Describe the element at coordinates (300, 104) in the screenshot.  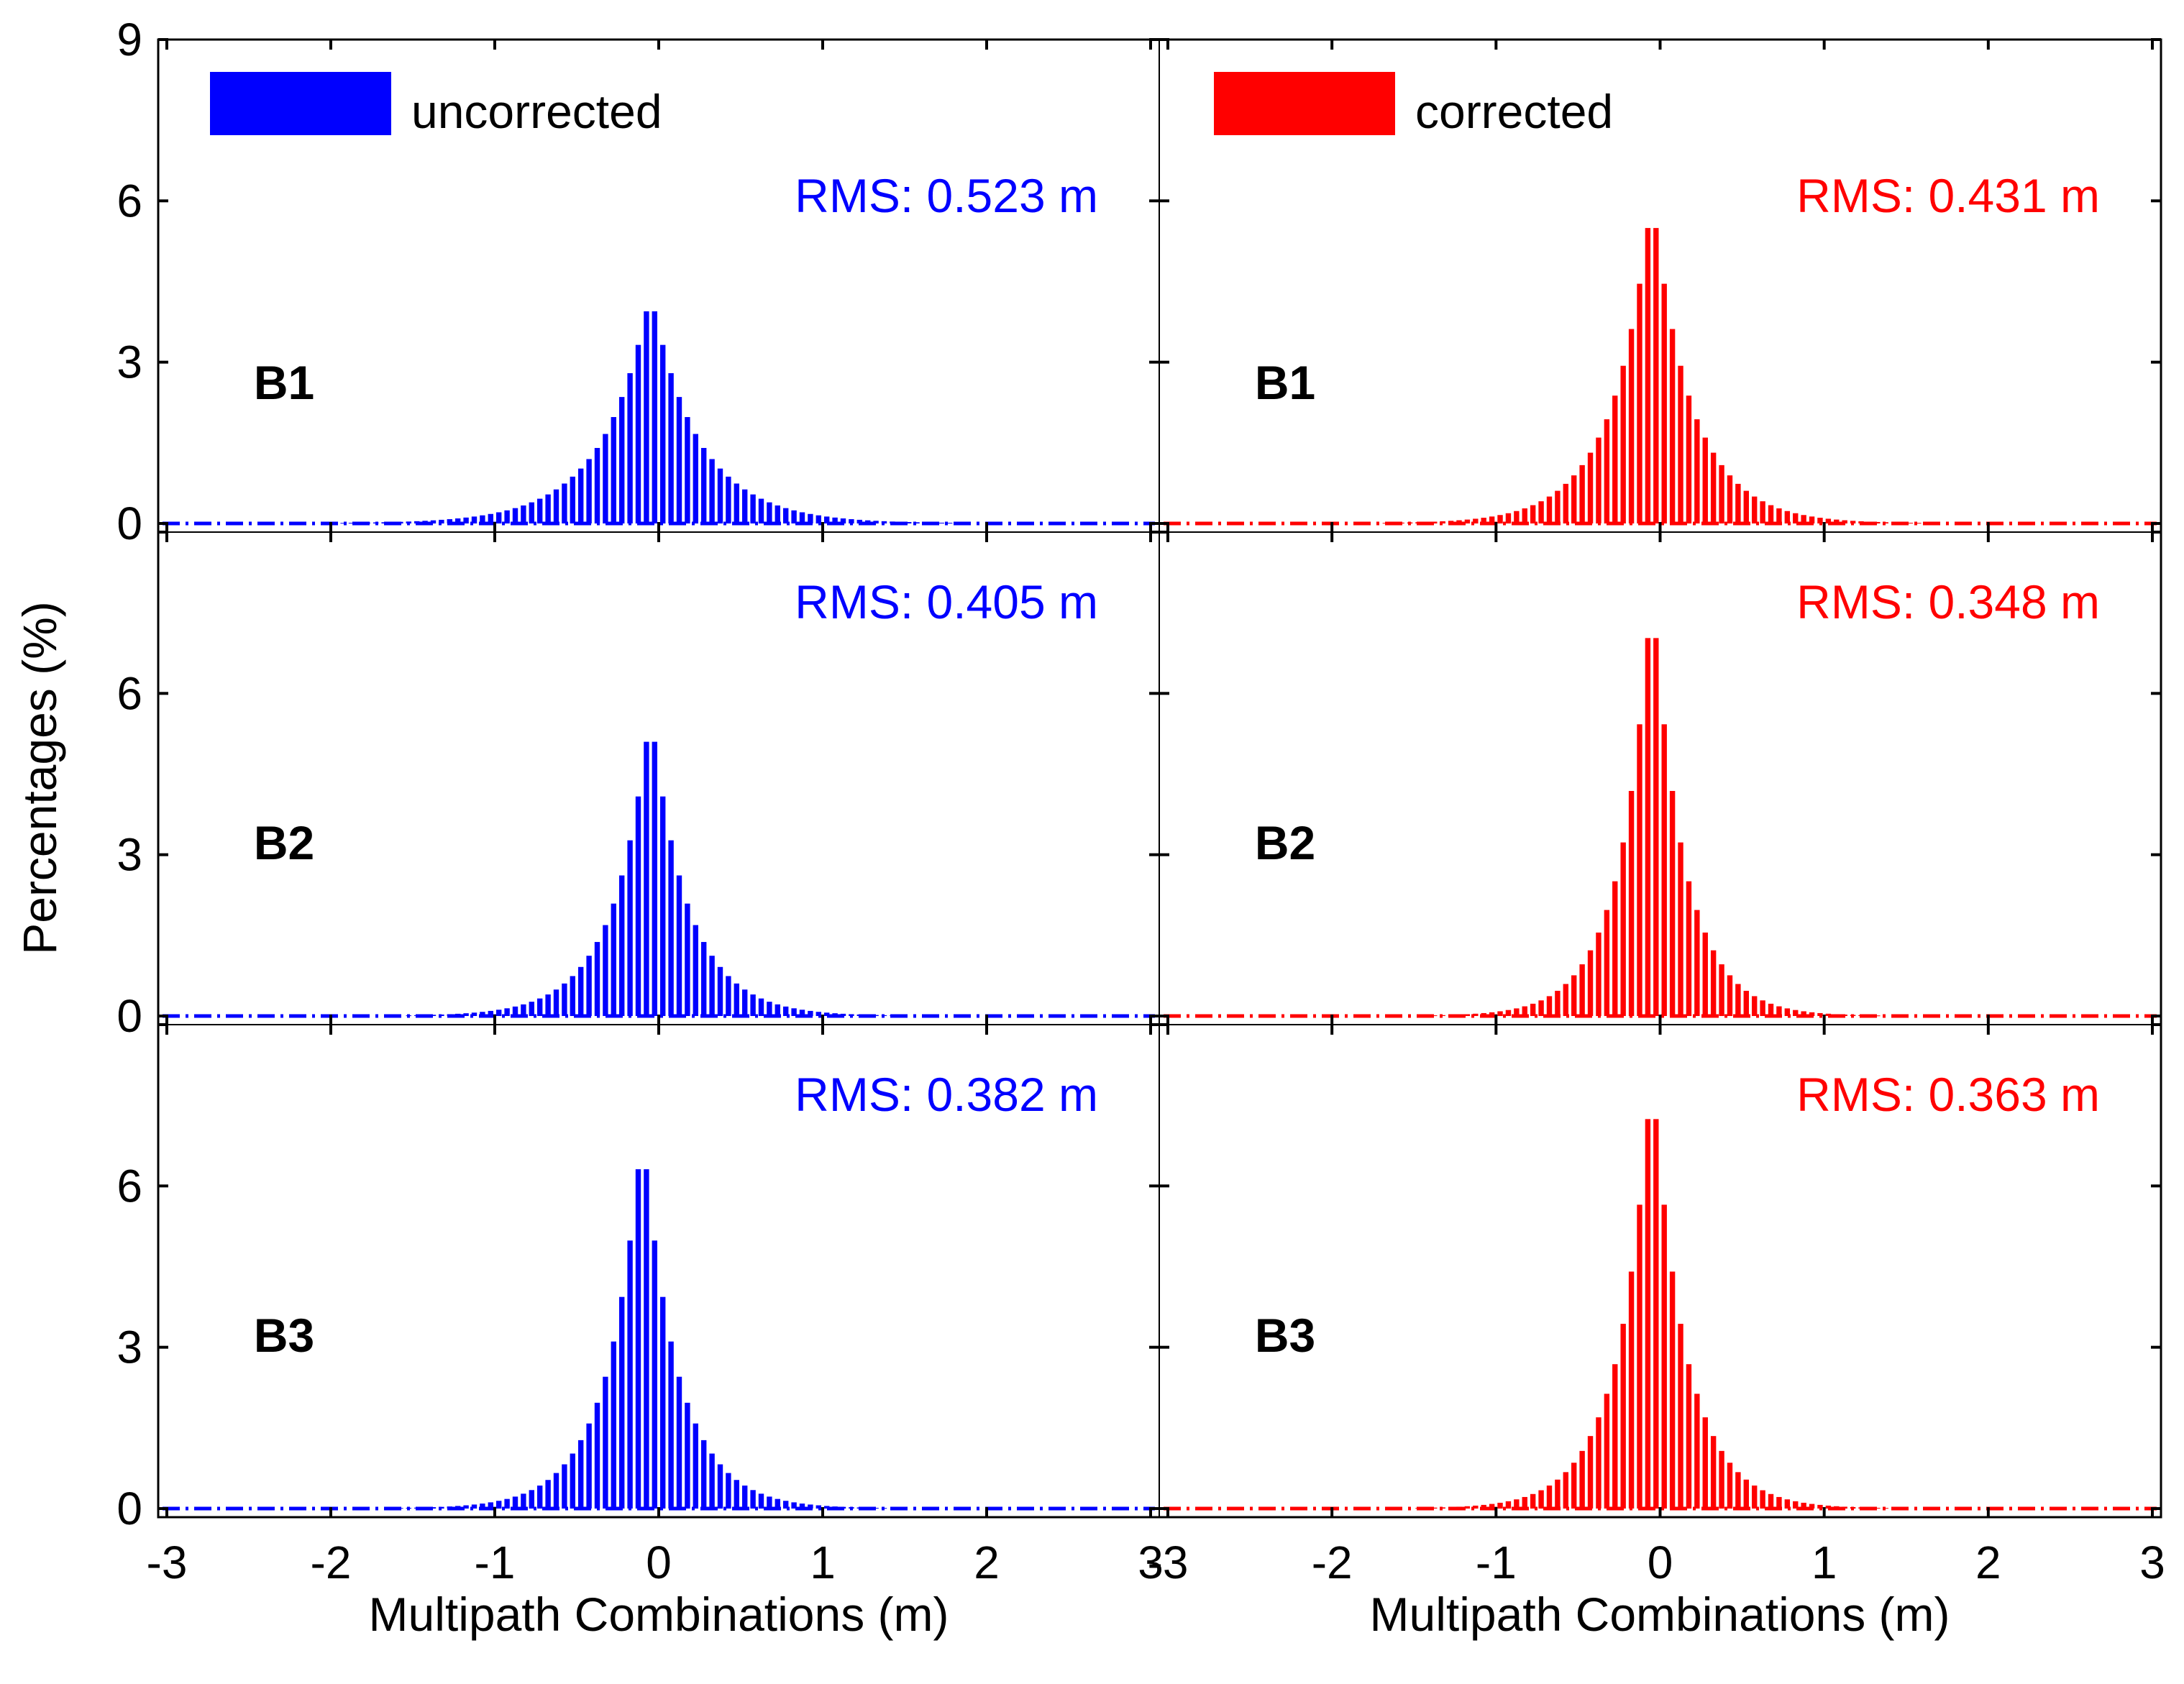
I see `legend-swatch` at that location.